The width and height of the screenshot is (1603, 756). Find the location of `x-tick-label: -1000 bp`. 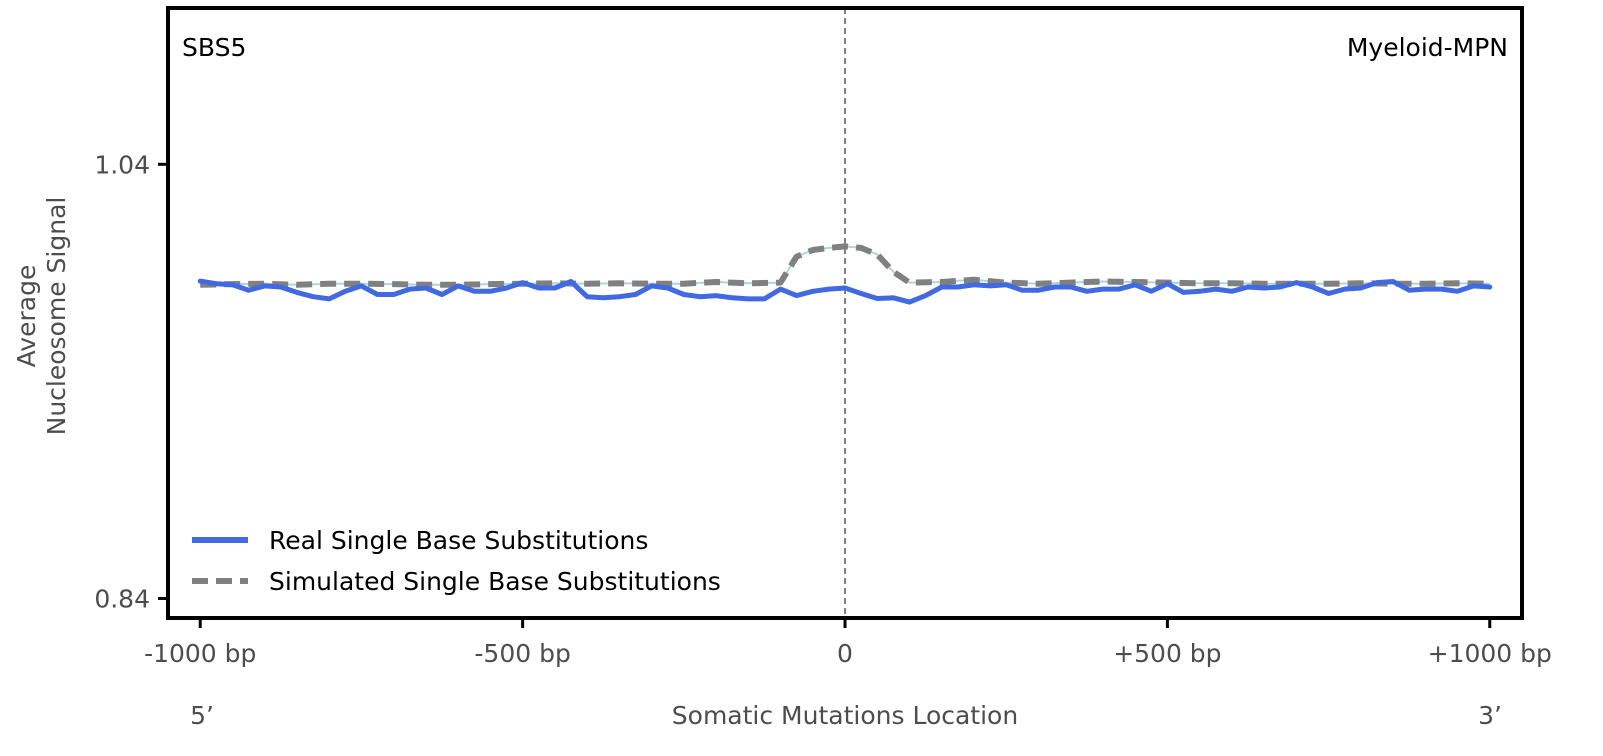

x-tick-label: -1000 bp is located at coordinates (200, 653).